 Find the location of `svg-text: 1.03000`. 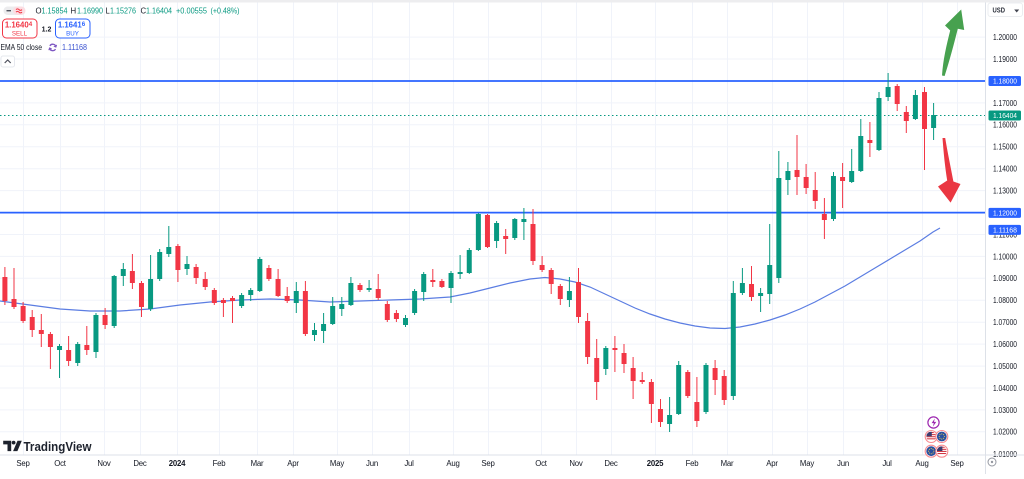

svg-text: 1.03000 is located at coordinates (1005, 410).